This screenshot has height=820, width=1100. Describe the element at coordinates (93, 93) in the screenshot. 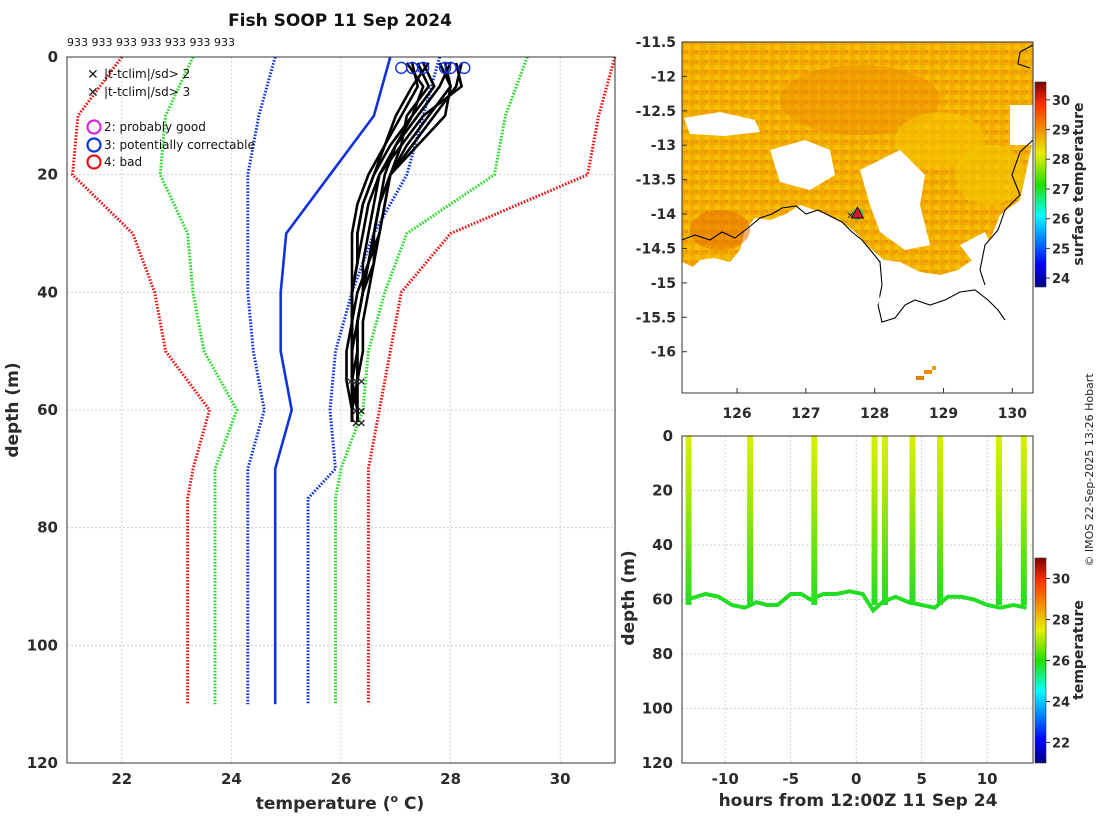

I see `legend-marker-x-red: ✕` at that location.